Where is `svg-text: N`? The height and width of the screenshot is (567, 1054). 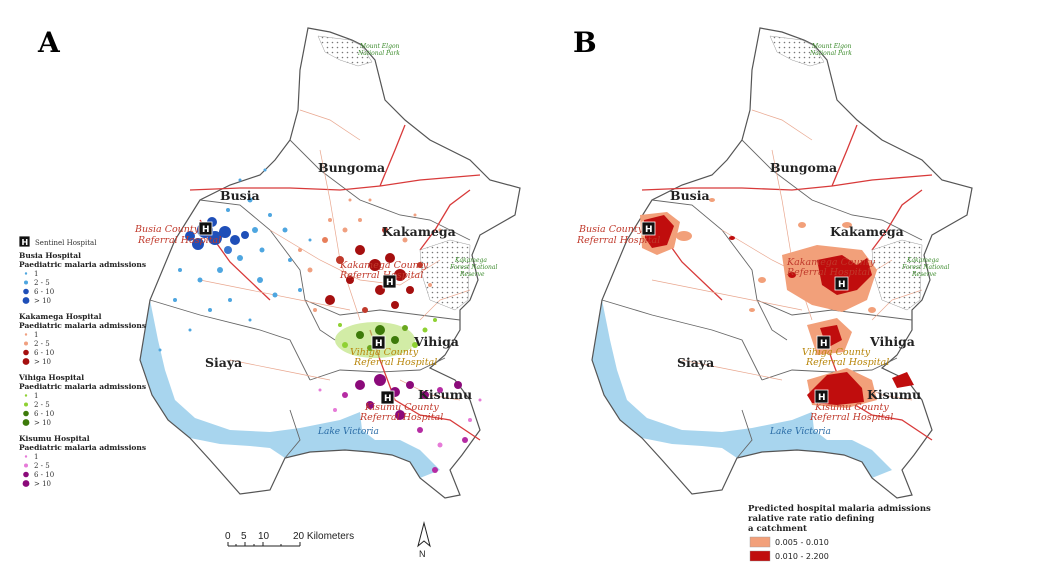 svg-text: N is located at coordinates (422, 554).